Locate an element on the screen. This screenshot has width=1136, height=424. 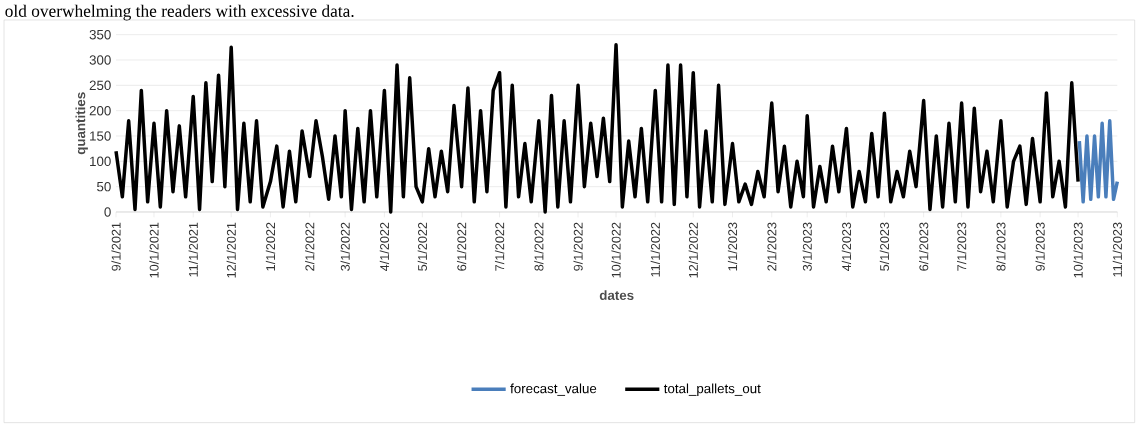
x-tick-label: 10/1/2023 is located at coordinates (1078, 250).